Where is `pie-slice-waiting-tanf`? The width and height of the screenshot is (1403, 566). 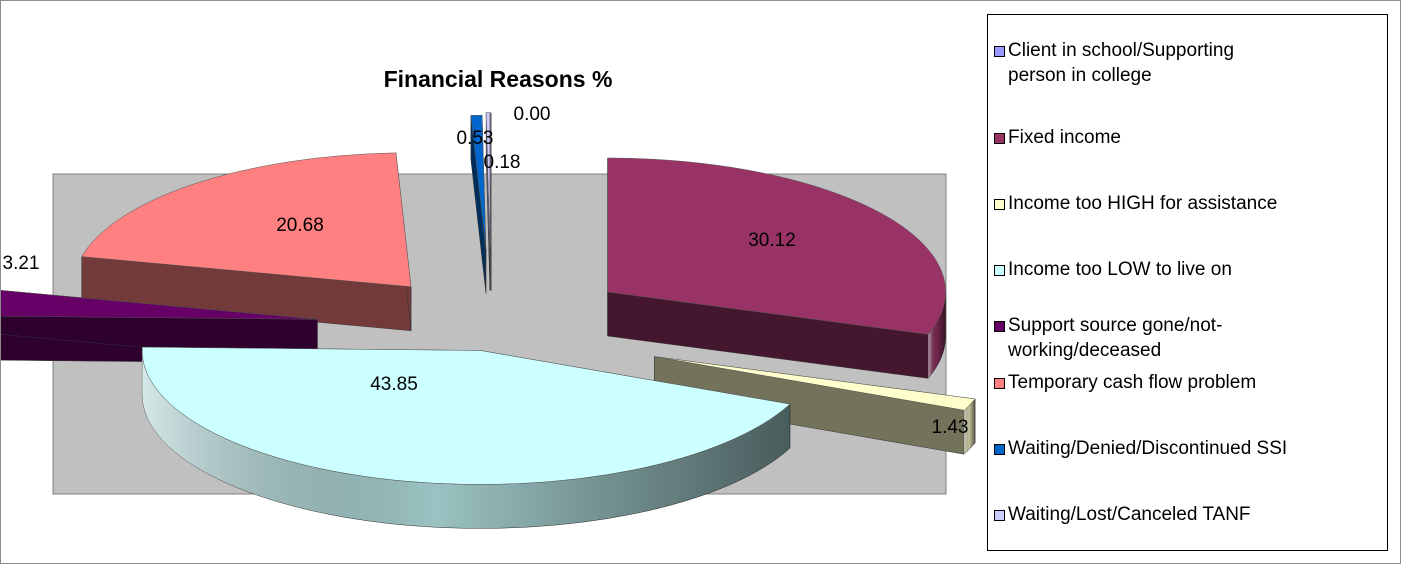 pie-slice-waiting-tanf is located at coordinates (488, 201).